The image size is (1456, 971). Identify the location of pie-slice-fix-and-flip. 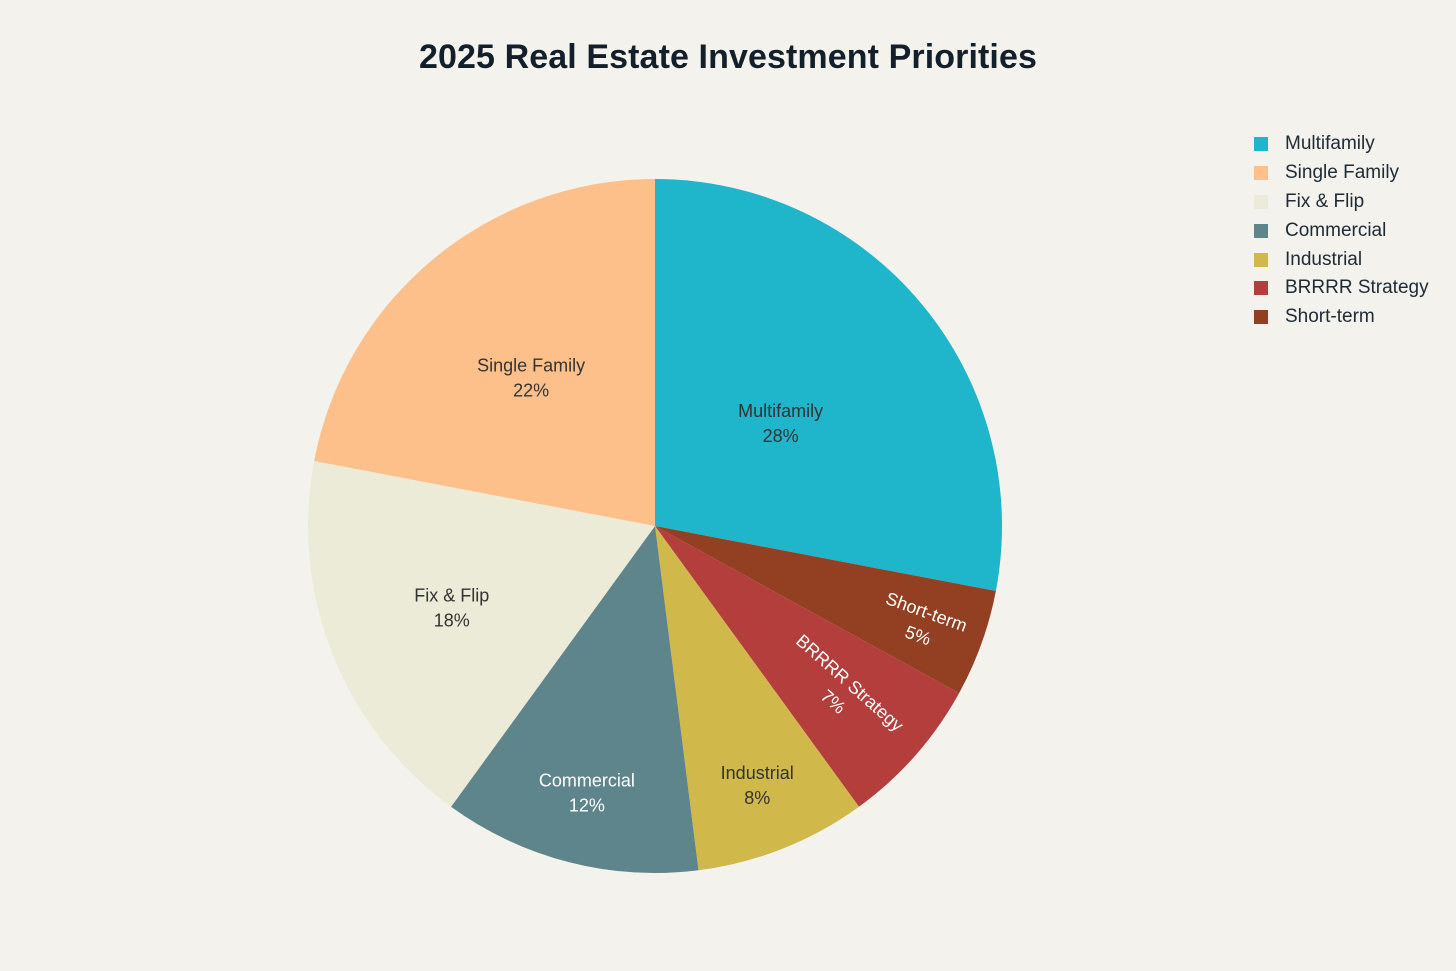
(481, 633).